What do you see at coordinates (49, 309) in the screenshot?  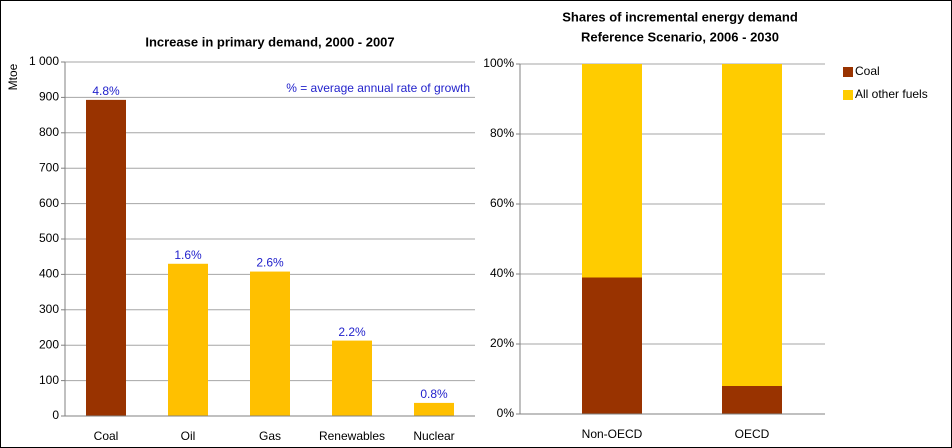 I see `y-tick-label: 300` at bounding box center [49, 309].